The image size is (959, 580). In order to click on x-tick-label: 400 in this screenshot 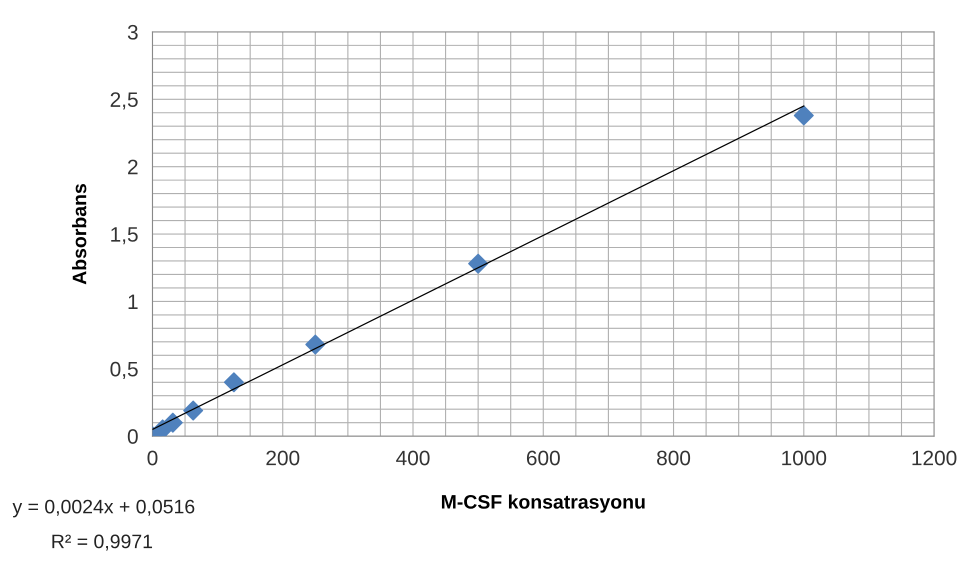, I will do `click(413, 458)`.